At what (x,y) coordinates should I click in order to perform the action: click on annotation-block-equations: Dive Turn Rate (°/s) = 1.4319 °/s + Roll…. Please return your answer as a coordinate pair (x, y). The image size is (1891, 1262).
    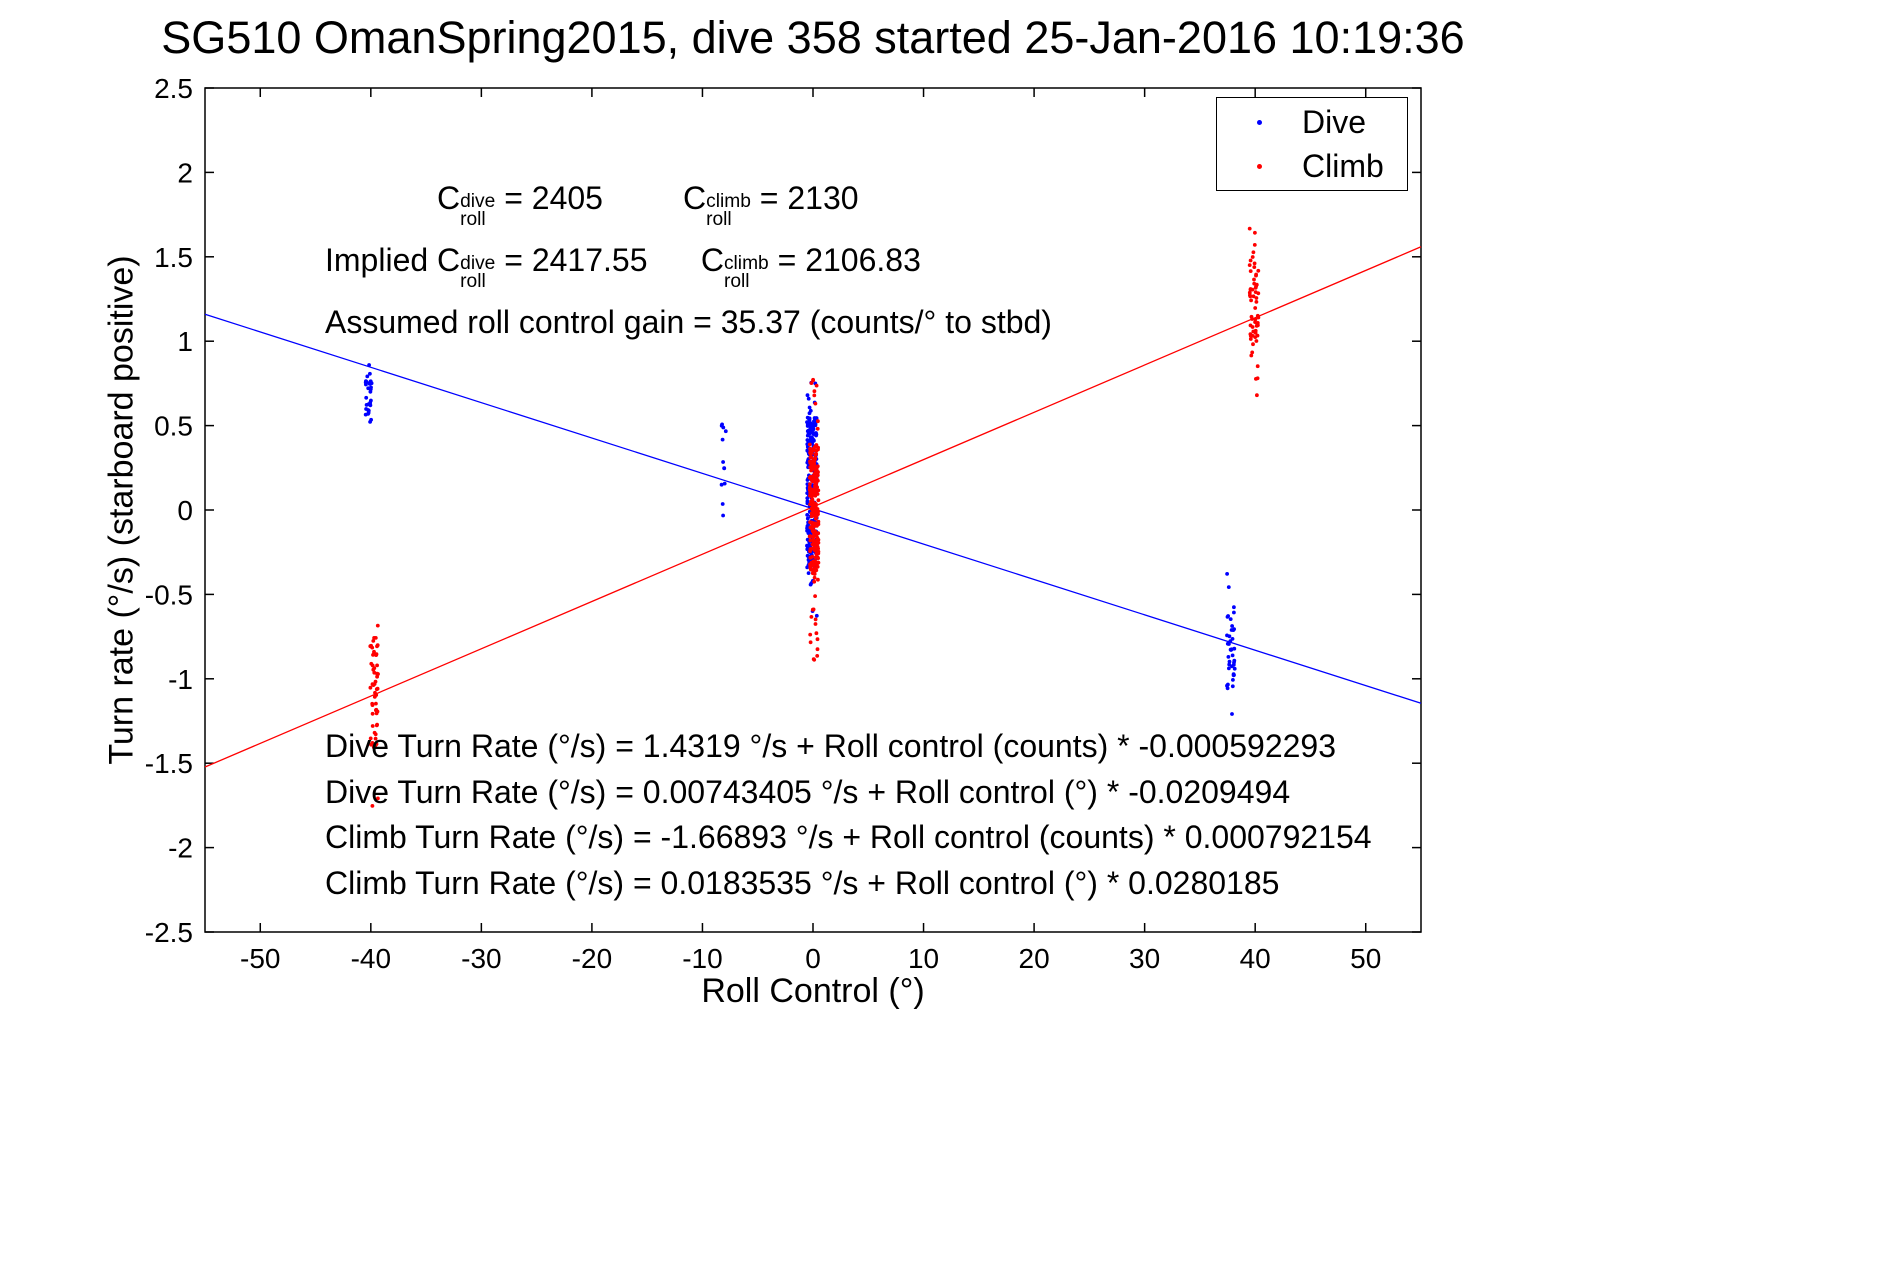
    Looking at the image, I should click on (848, 819).